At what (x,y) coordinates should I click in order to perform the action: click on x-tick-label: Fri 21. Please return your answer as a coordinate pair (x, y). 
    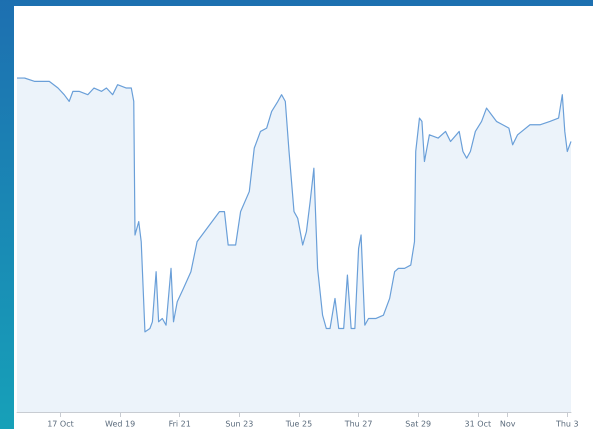
    Looking at the image, I should click on (179, 424).